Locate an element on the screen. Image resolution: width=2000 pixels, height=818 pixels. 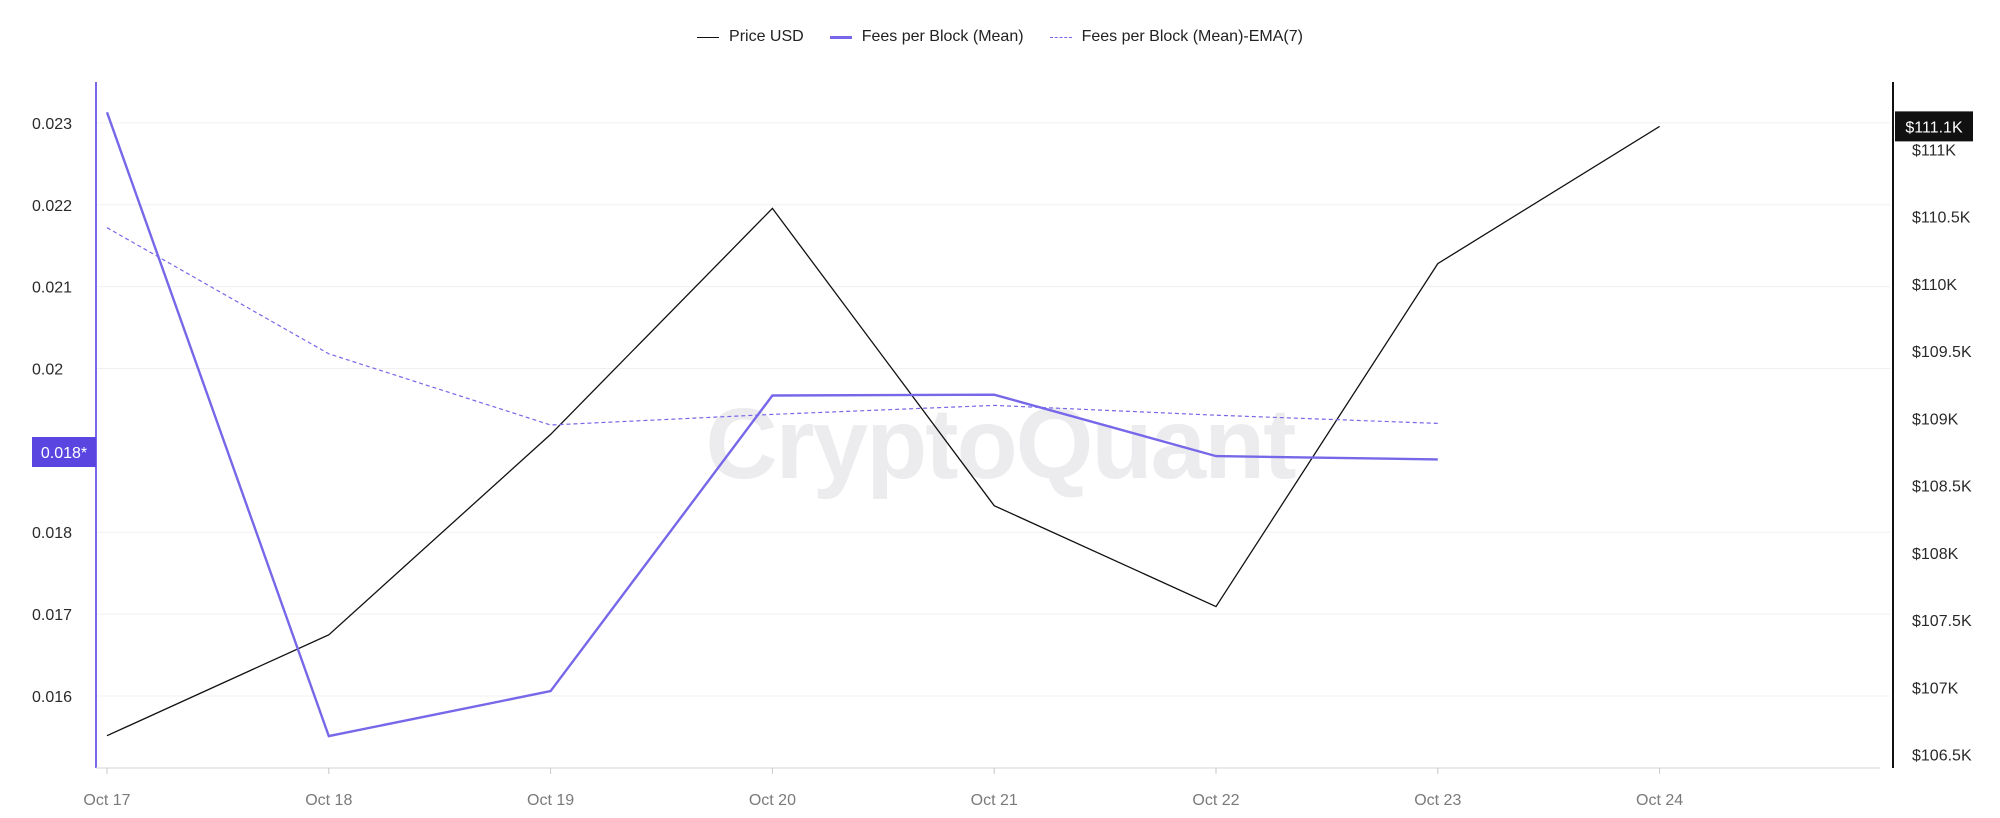
legend-item-fees: Fees per Block (Mean) is located at coordinates (926, 37).